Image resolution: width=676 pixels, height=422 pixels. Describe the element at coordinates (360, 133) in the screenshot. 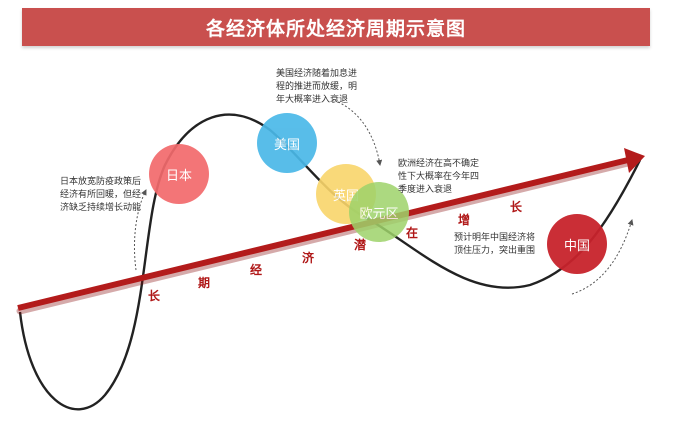

I see `hint-arrow-usa` at that location.